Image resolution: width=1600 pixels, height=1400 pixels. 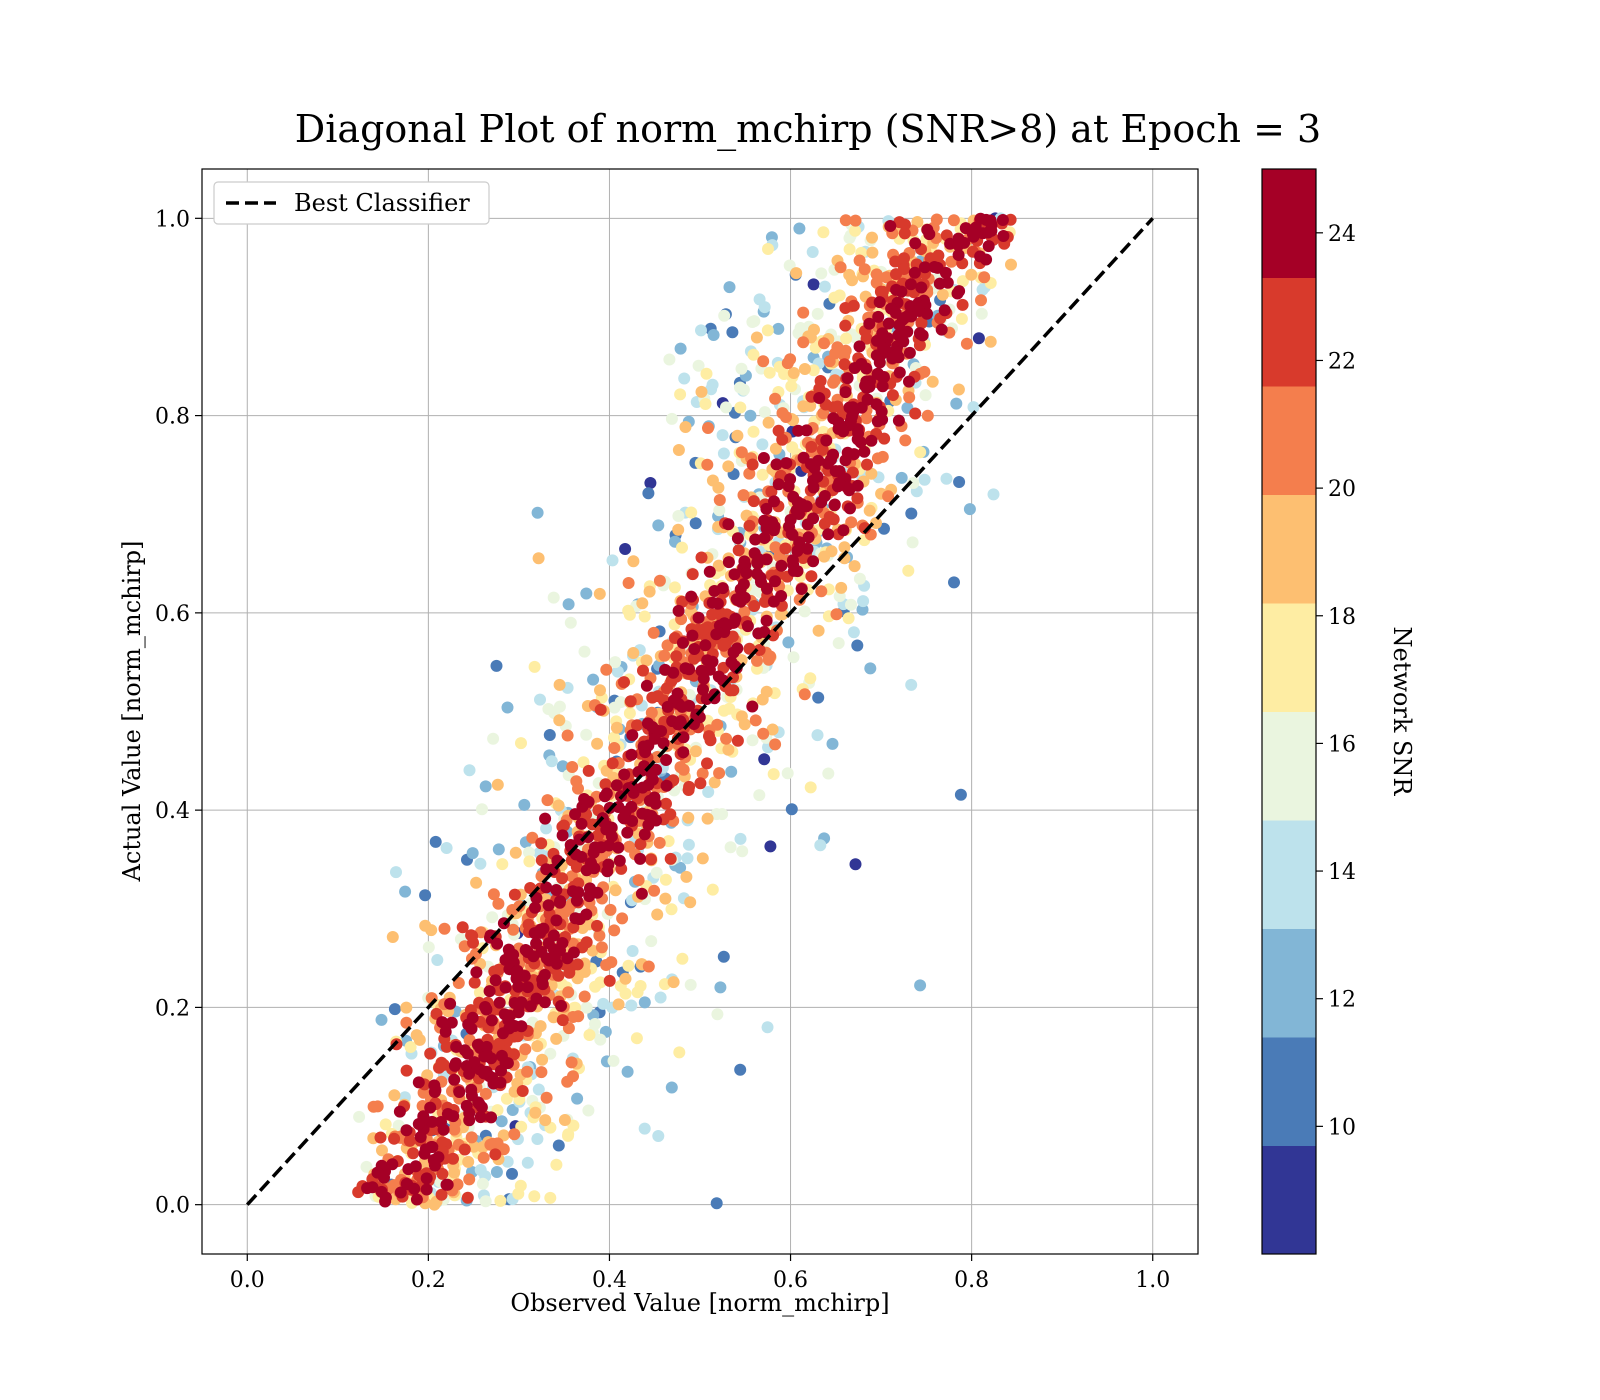 I want to click on colorbar-bin, so click(x=1289, y=983).